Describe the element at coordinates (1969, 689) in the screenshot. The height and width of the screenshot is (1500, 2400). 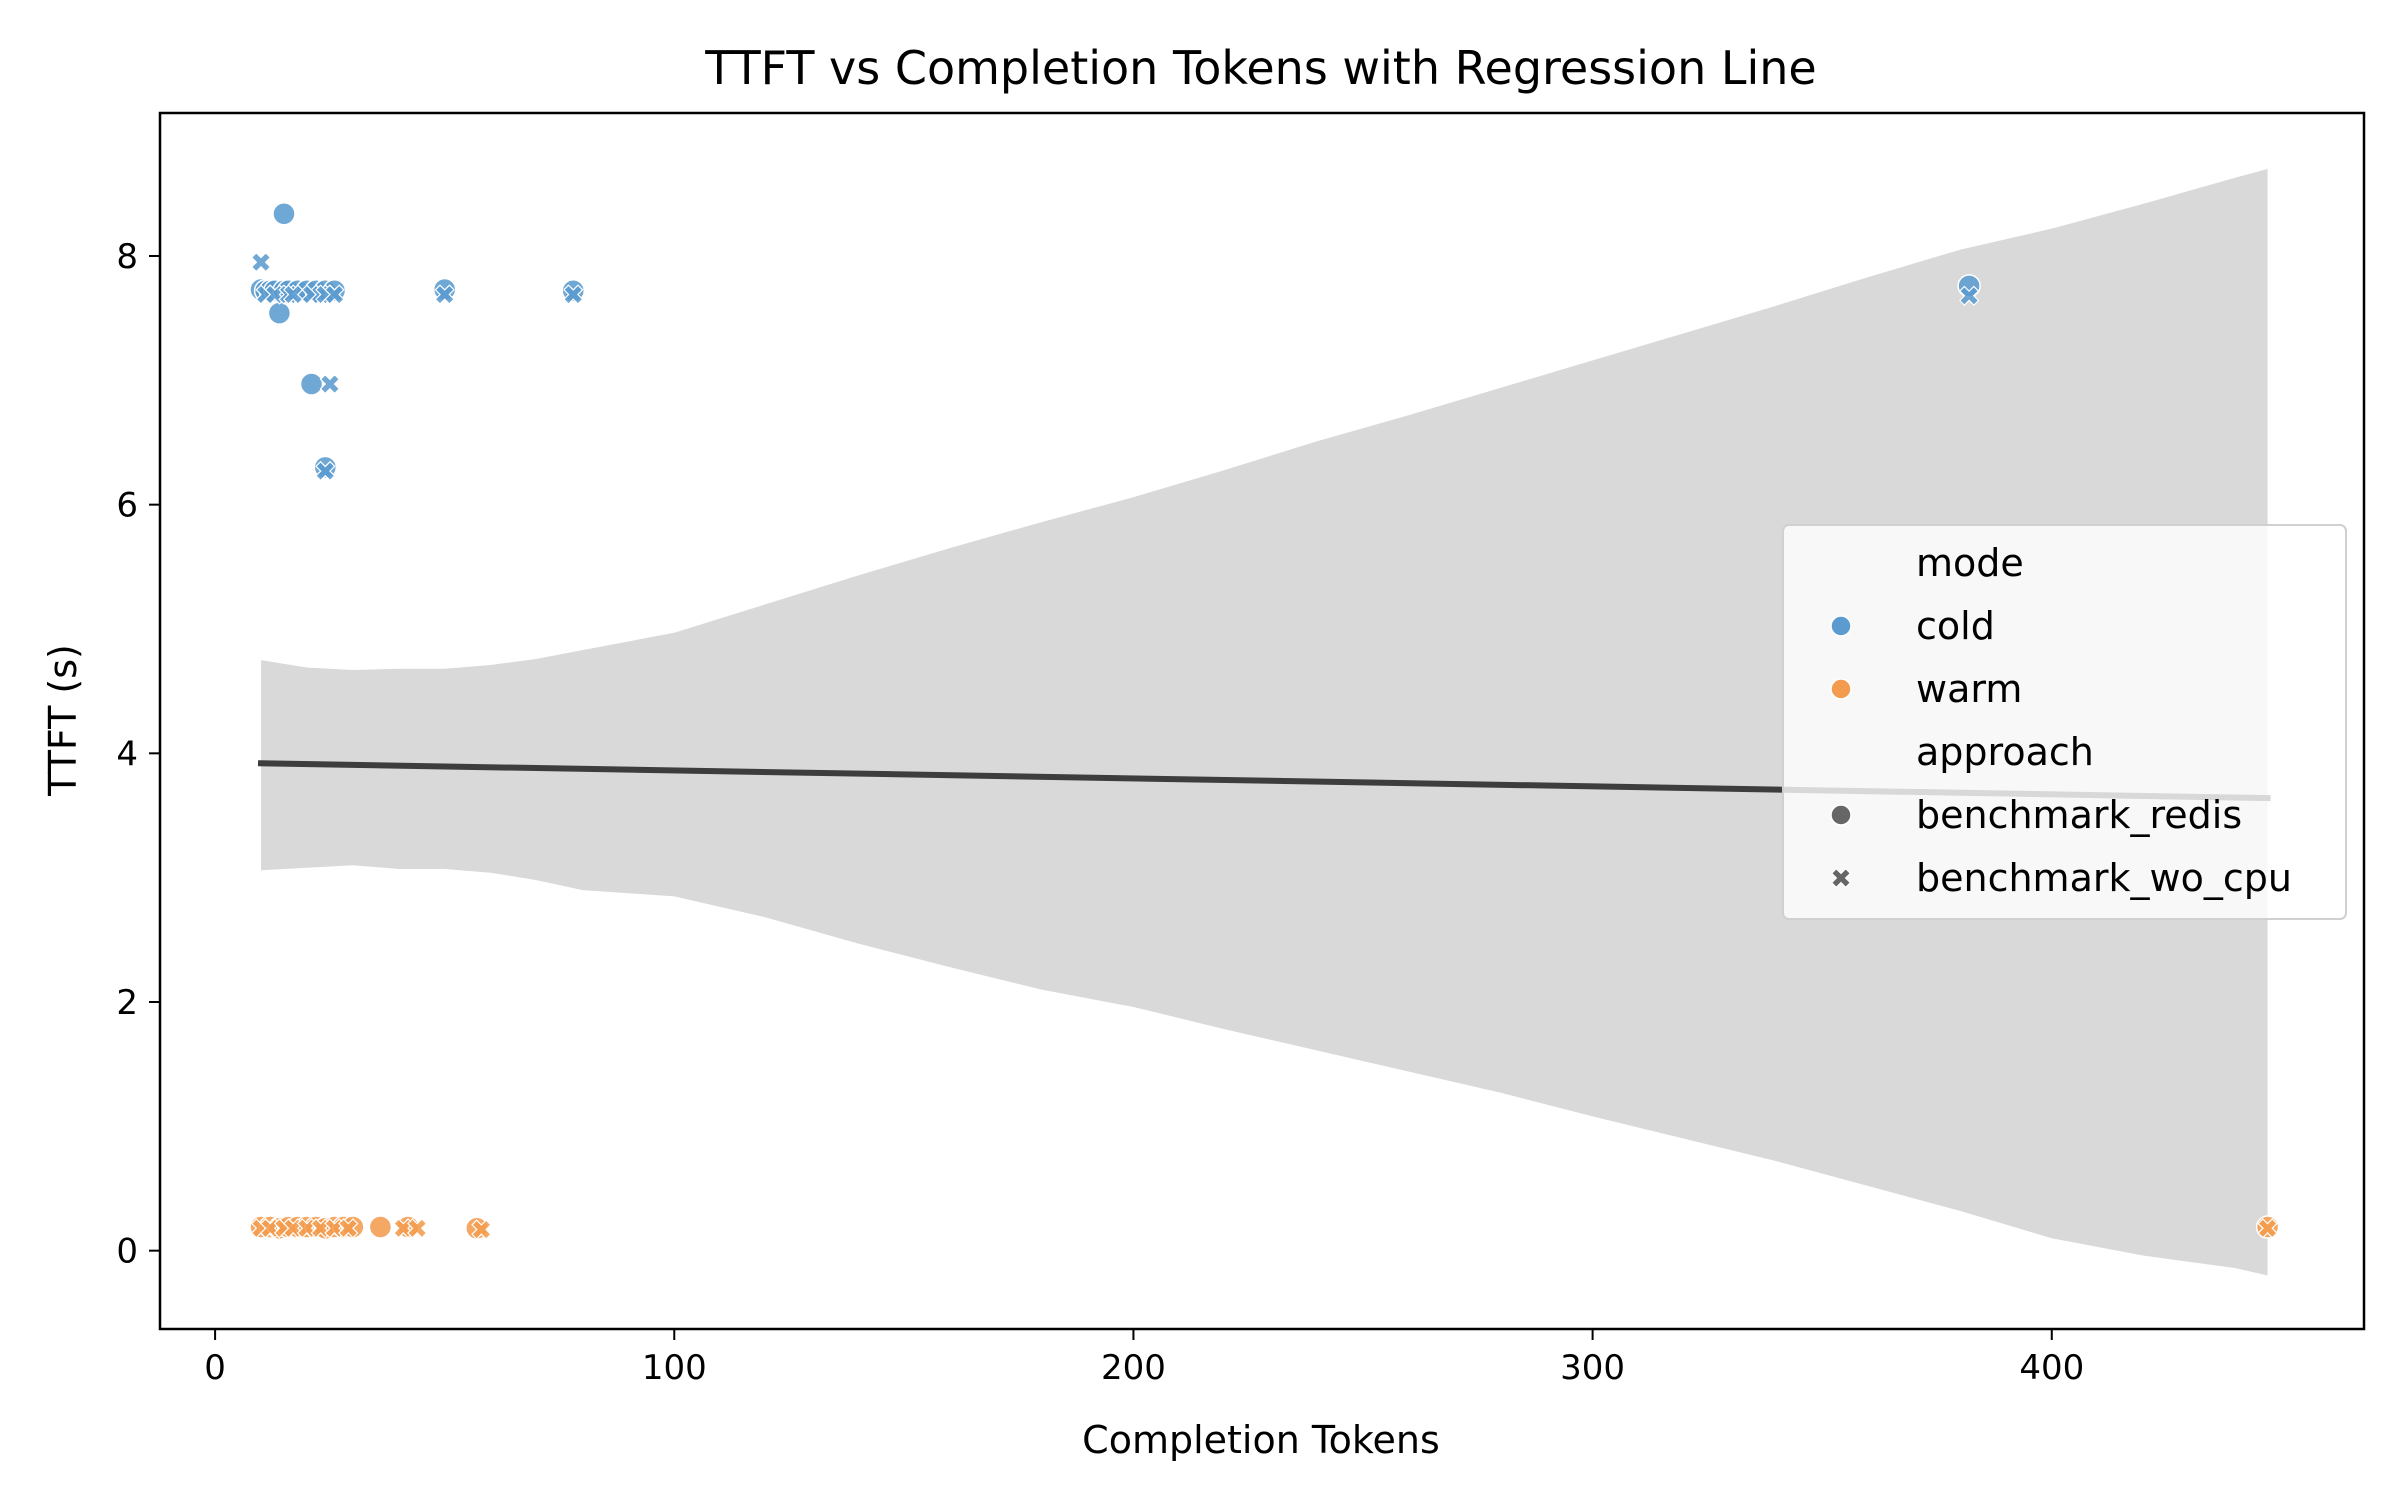
I see `legend-label-warm: warm` at that location.